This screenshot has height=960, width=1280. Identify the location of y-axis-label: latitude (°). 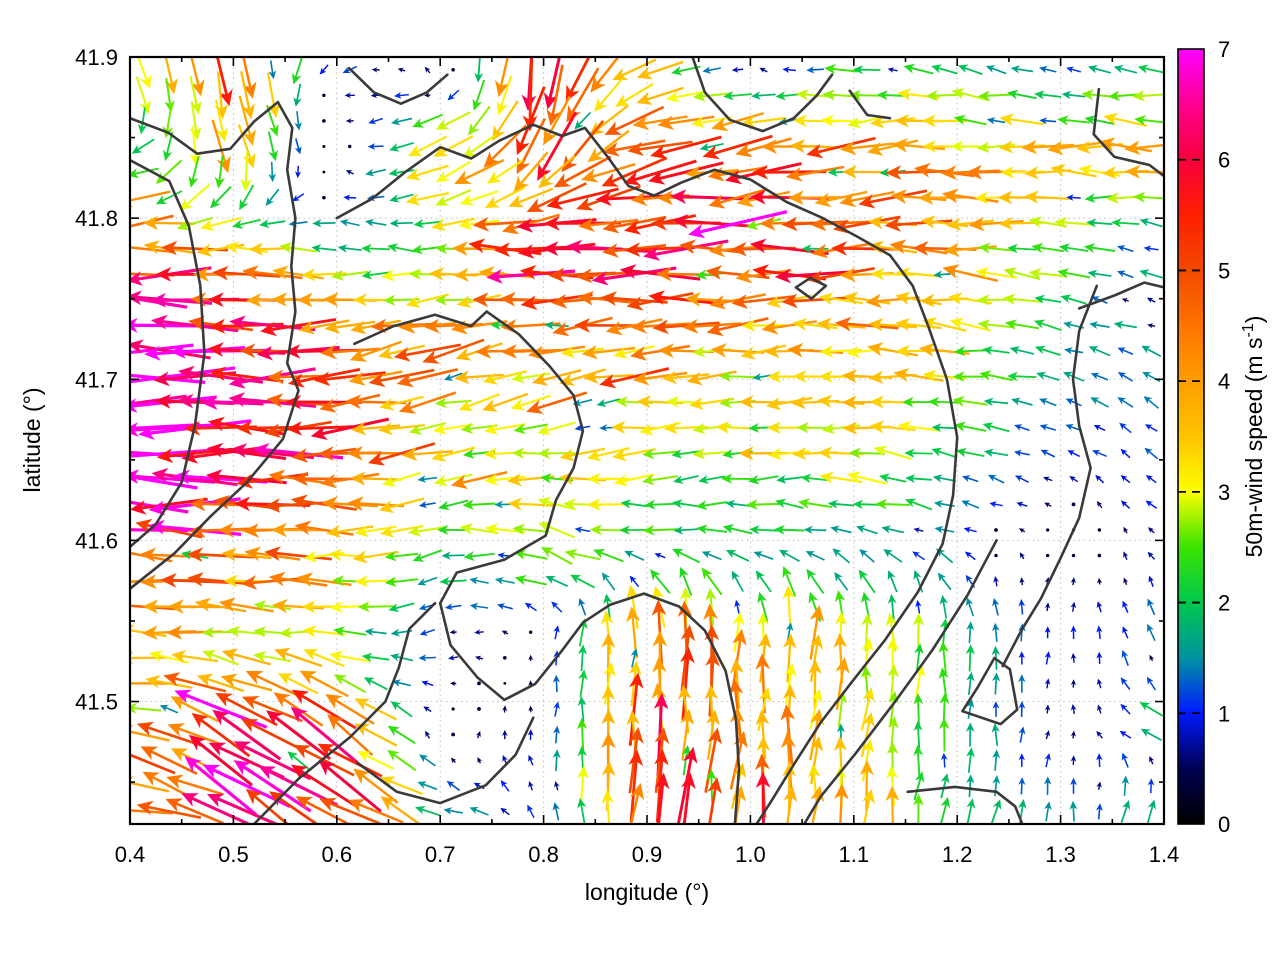
(32, 439).